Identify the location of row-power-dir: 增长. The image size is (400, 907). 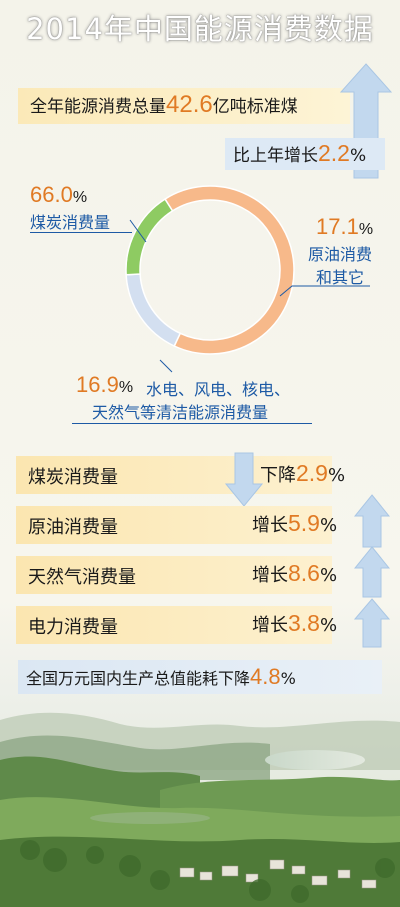
(270, 625).